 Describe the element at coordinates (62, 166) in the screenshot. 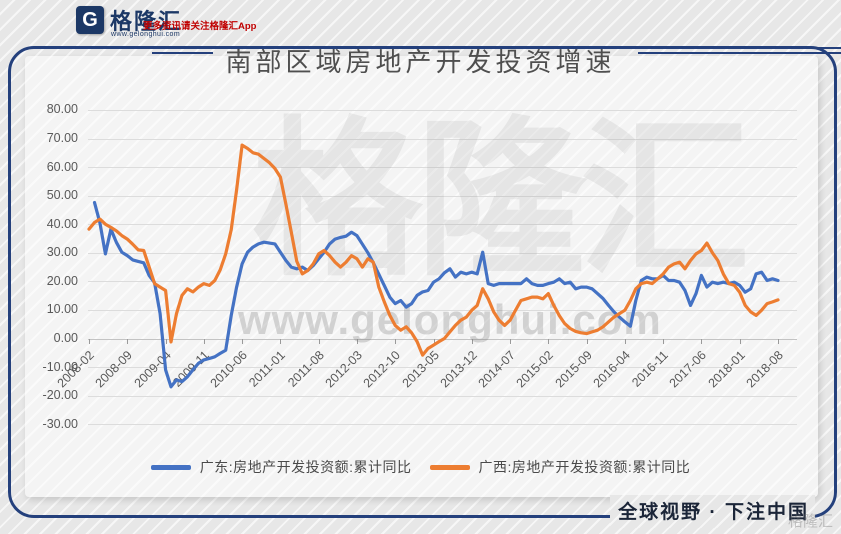

I see `y-axis-label: 60.00` at that location.